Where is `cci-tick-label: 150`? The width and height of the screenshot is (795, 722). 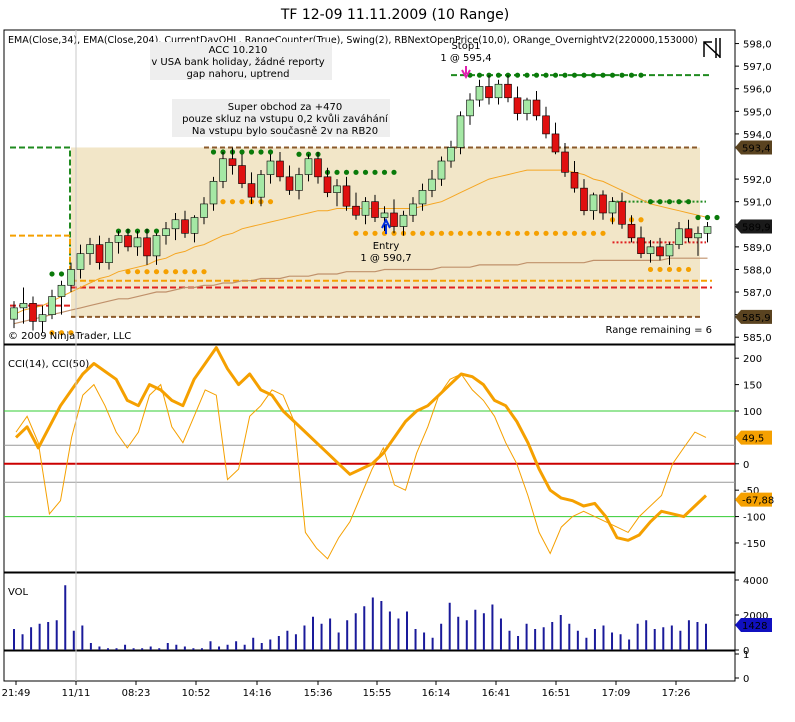 cci-tick-label: 150 is located at coordinates (752, 386).